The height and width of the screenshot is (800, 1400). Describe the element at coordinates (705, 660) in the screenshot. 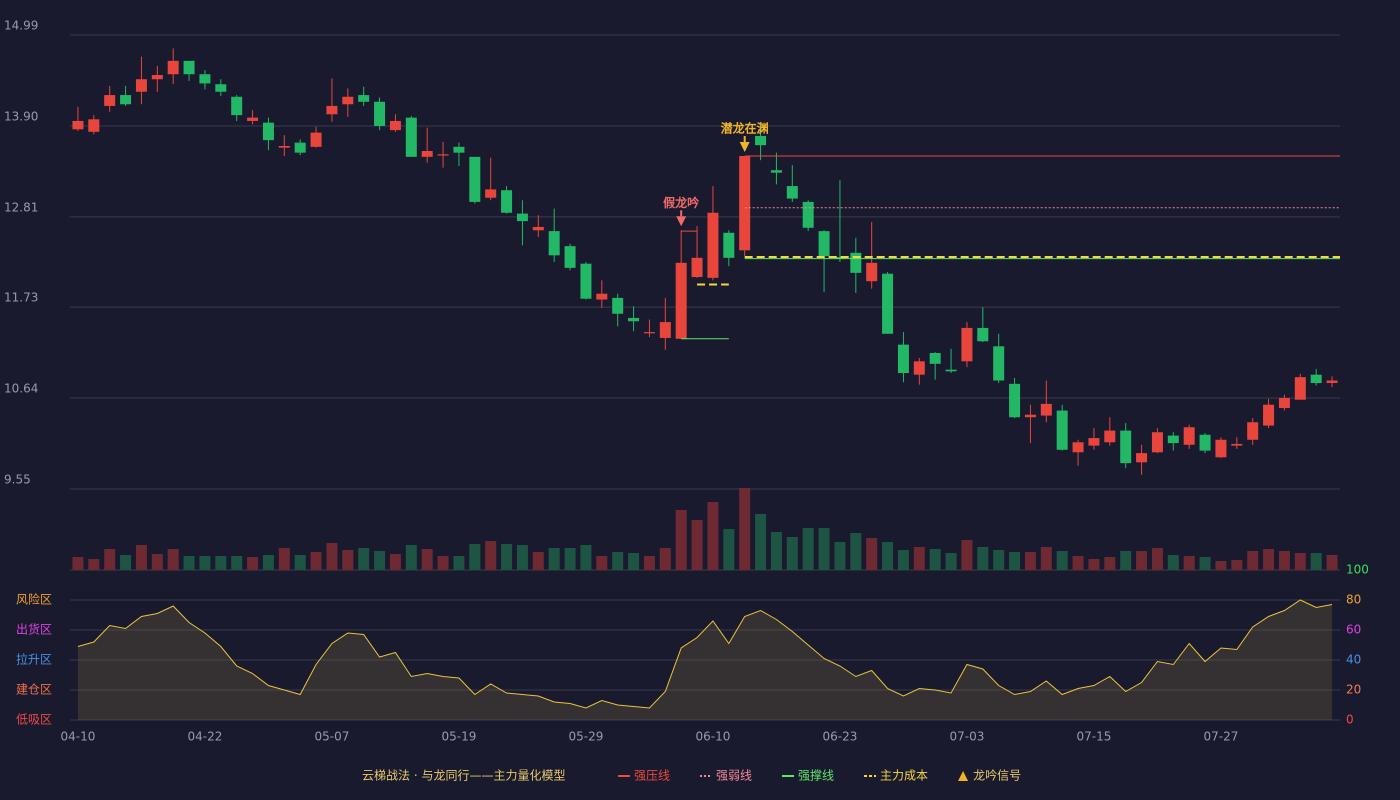

I see `osc-area` at that location.